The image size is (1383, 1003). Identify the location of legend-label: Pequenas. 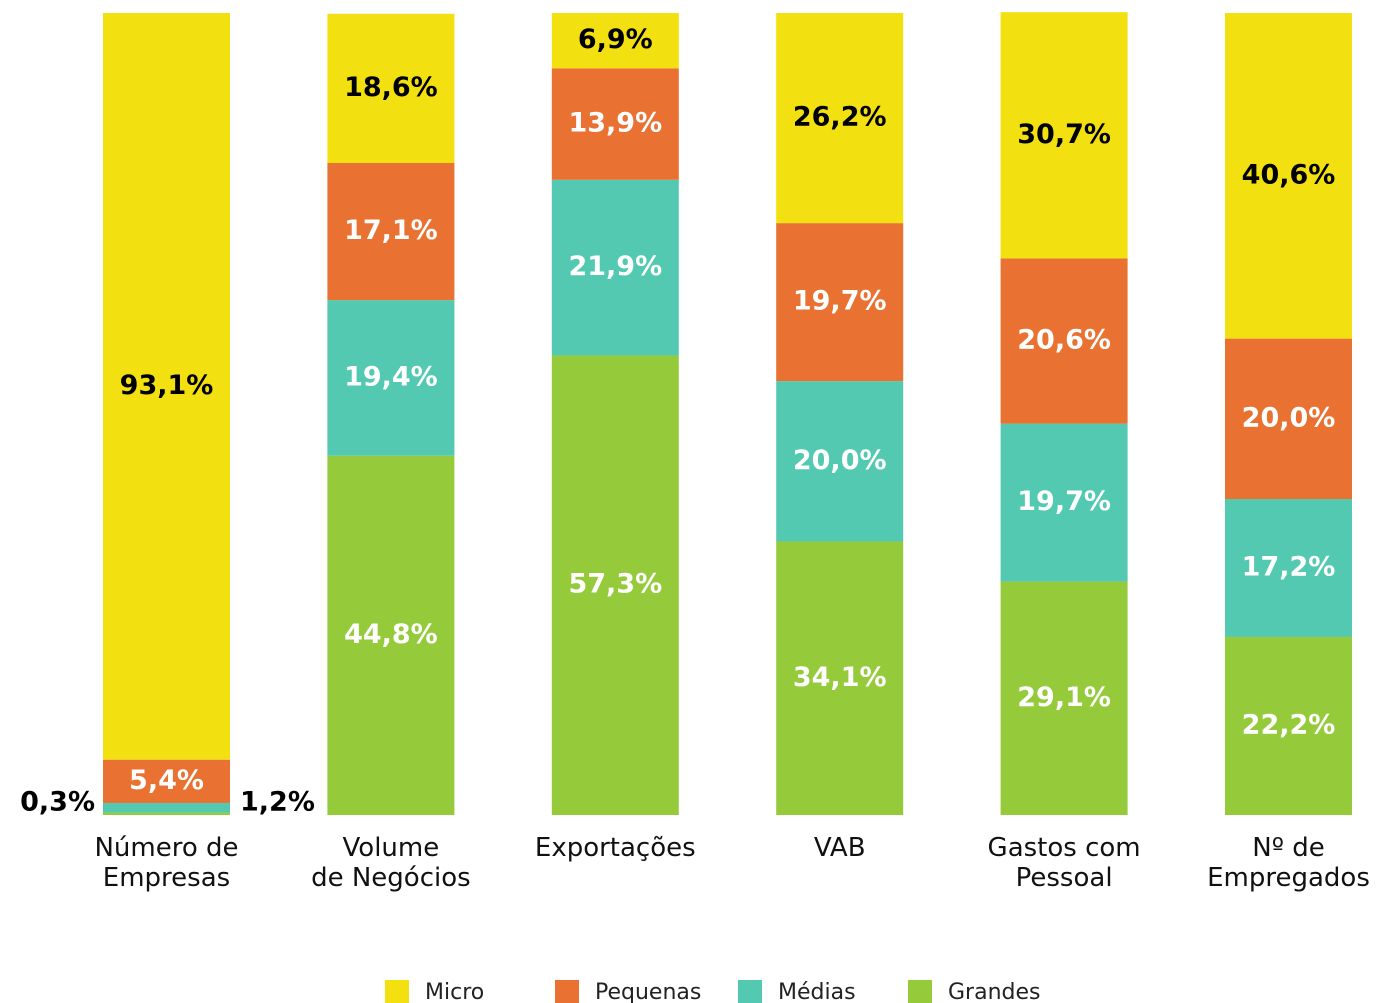
(648, 991).